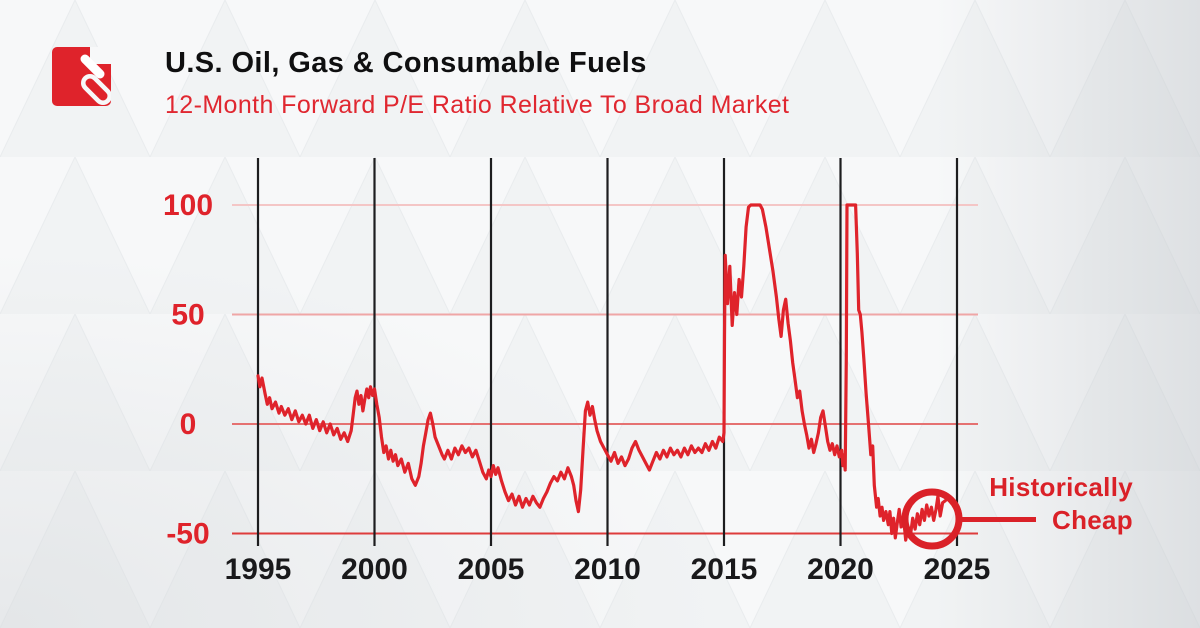 This screenshot has height=628, width=1200. I want to click on page-title: U.S. Oil, Gas & Consumable Fuels, so click(406, 63).